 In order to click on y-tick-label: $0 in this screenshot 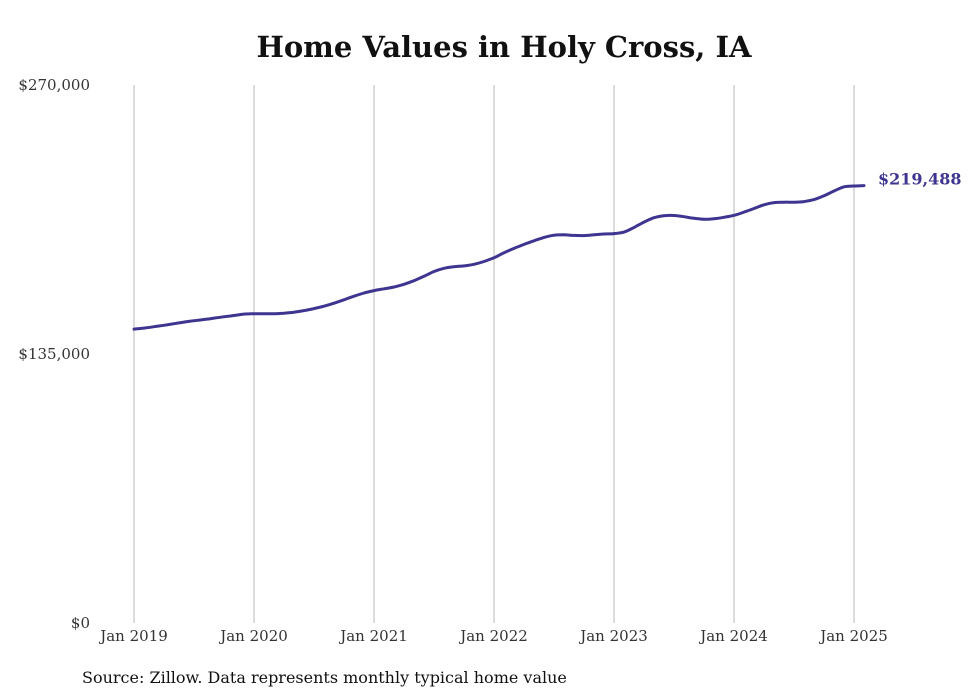, I will do `click(80, 623)`.